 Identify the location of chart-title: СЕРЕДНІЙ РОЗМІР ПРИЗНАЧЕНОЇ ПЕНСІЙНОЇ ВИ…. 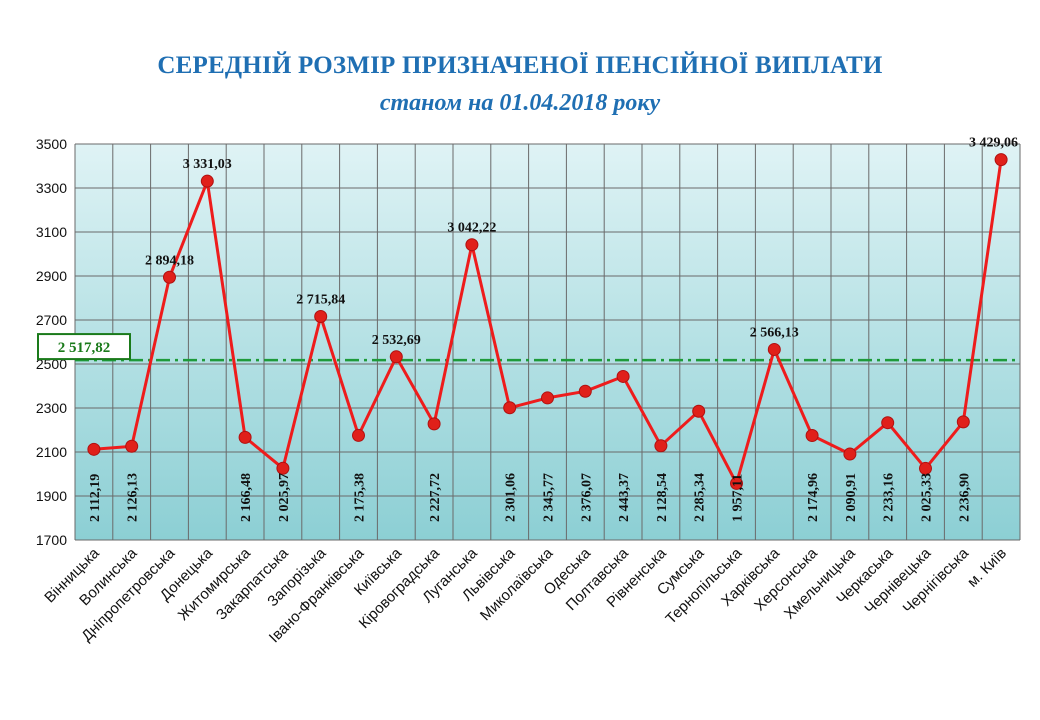
(520, 65).